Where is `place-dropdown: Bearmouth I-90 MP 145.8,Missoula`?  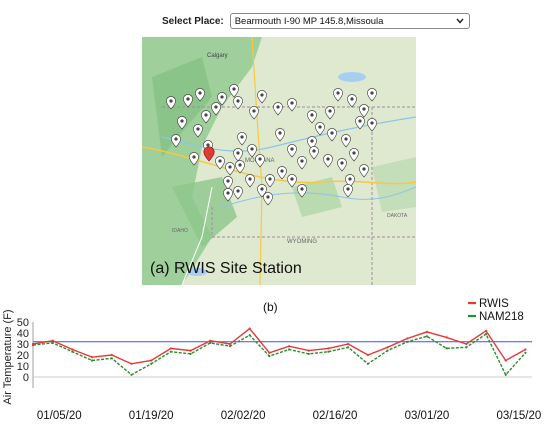 place-dropdown: Bearmouth I-90 MP 145.8,Missoula is located at coordinates (349, 21).